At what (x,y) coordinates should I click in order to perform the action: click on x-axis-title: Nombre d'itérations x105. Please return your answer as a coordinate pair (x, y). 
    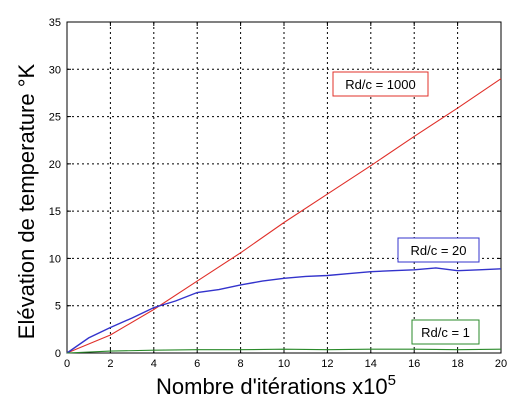
    Looking at the image, I should click on (276, 385).